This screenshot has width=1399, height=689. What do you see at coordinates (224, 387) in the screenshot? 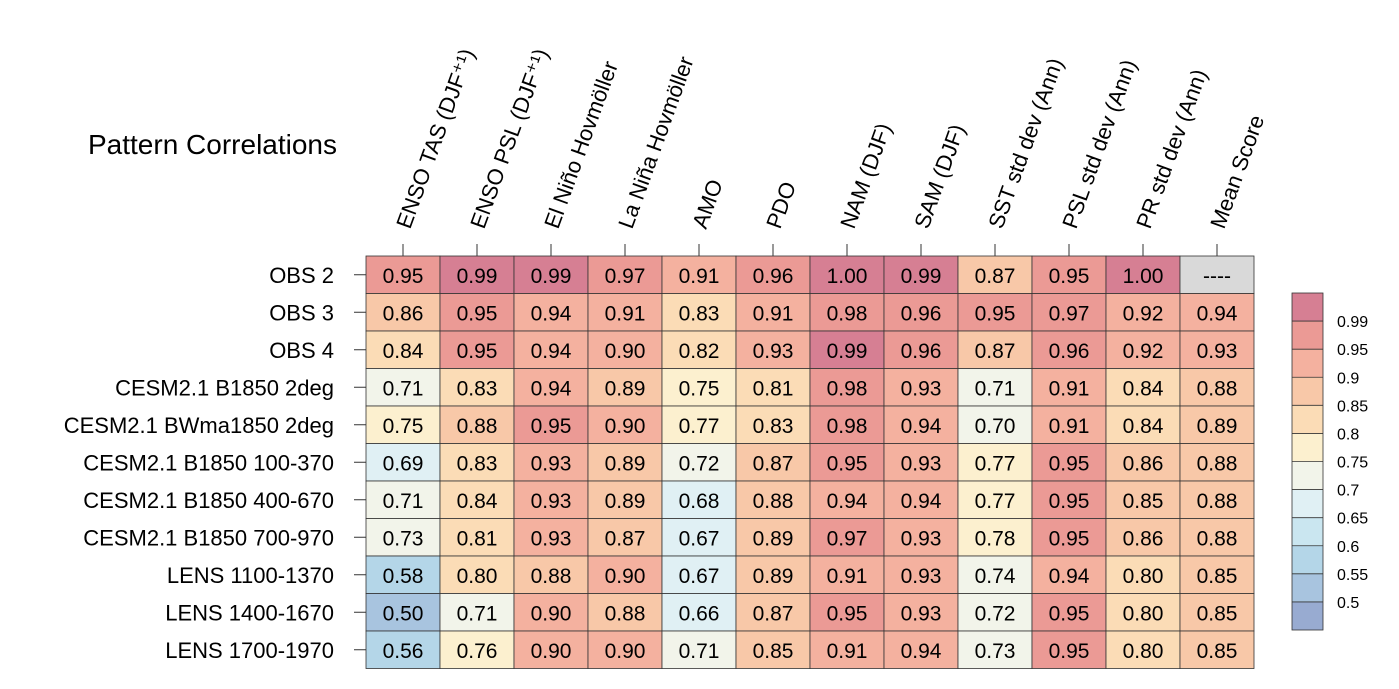
I see `row-label: CESM2.1 B1850 2deg` at bounding box center [224, 387].